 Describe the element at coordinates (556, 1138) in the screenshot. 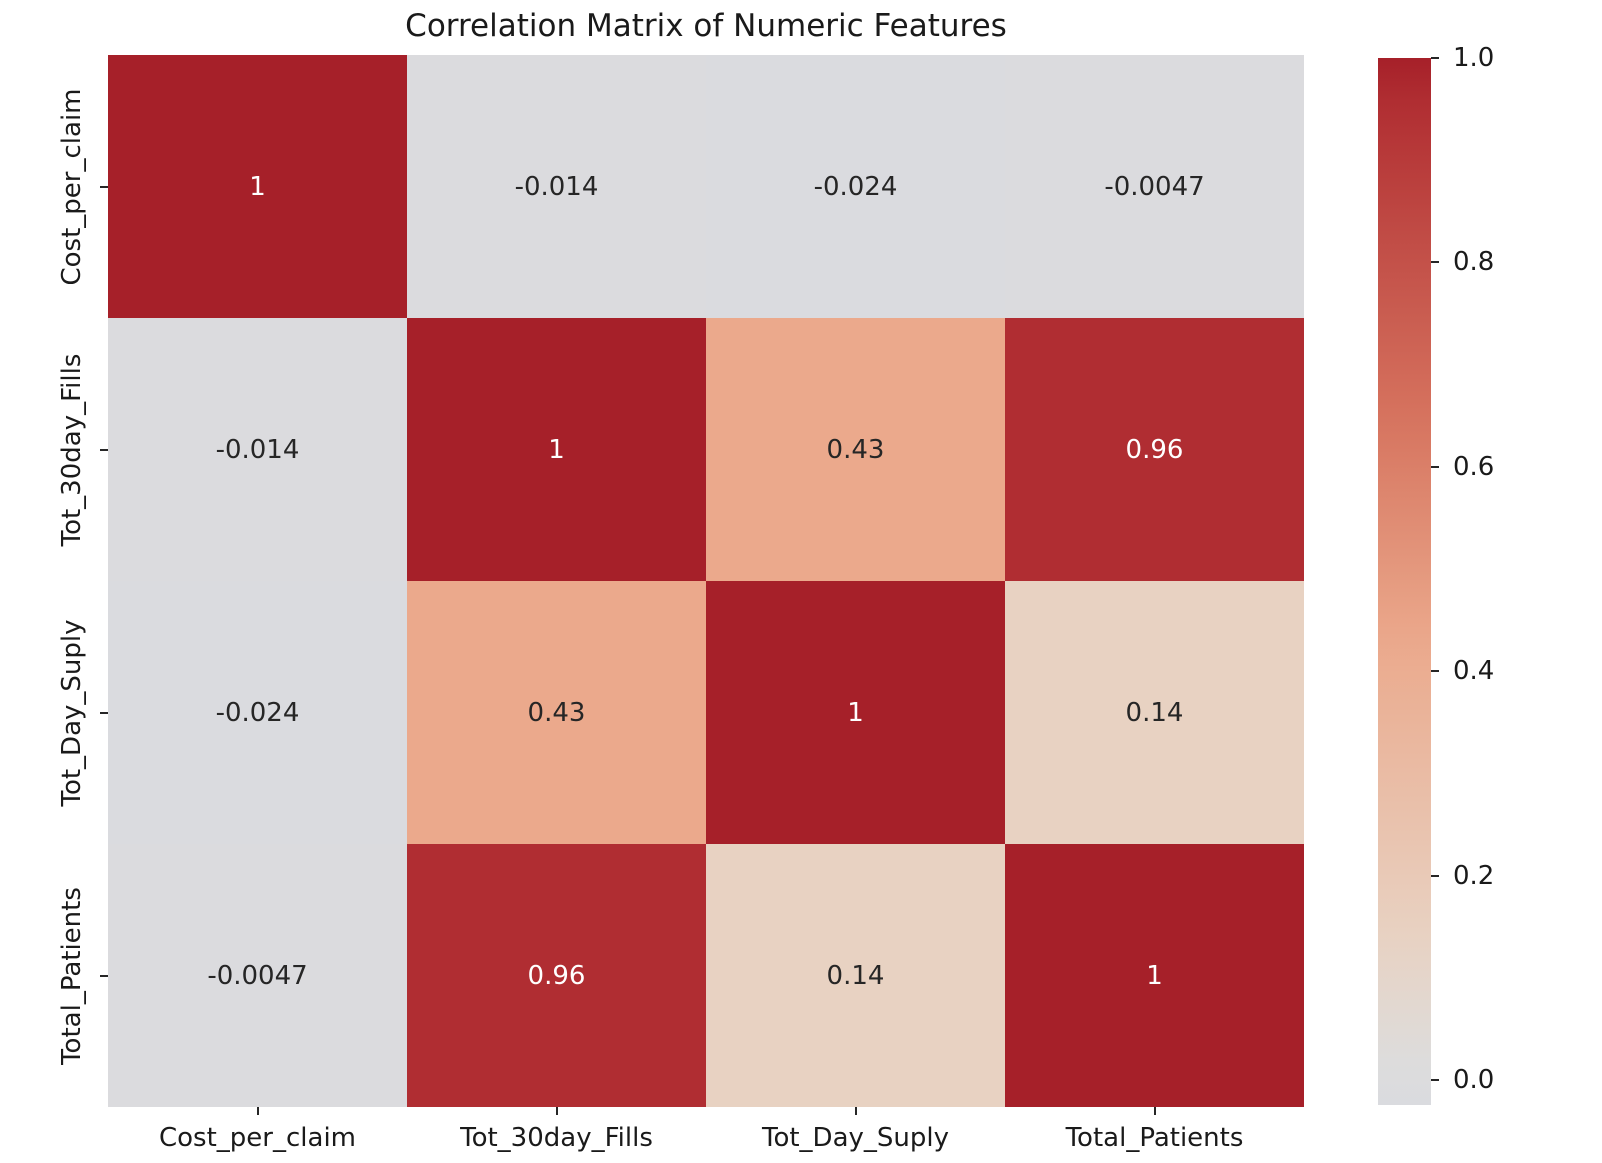

I see `x-axis-tick-label: Tot_30day_Fills` at that location.